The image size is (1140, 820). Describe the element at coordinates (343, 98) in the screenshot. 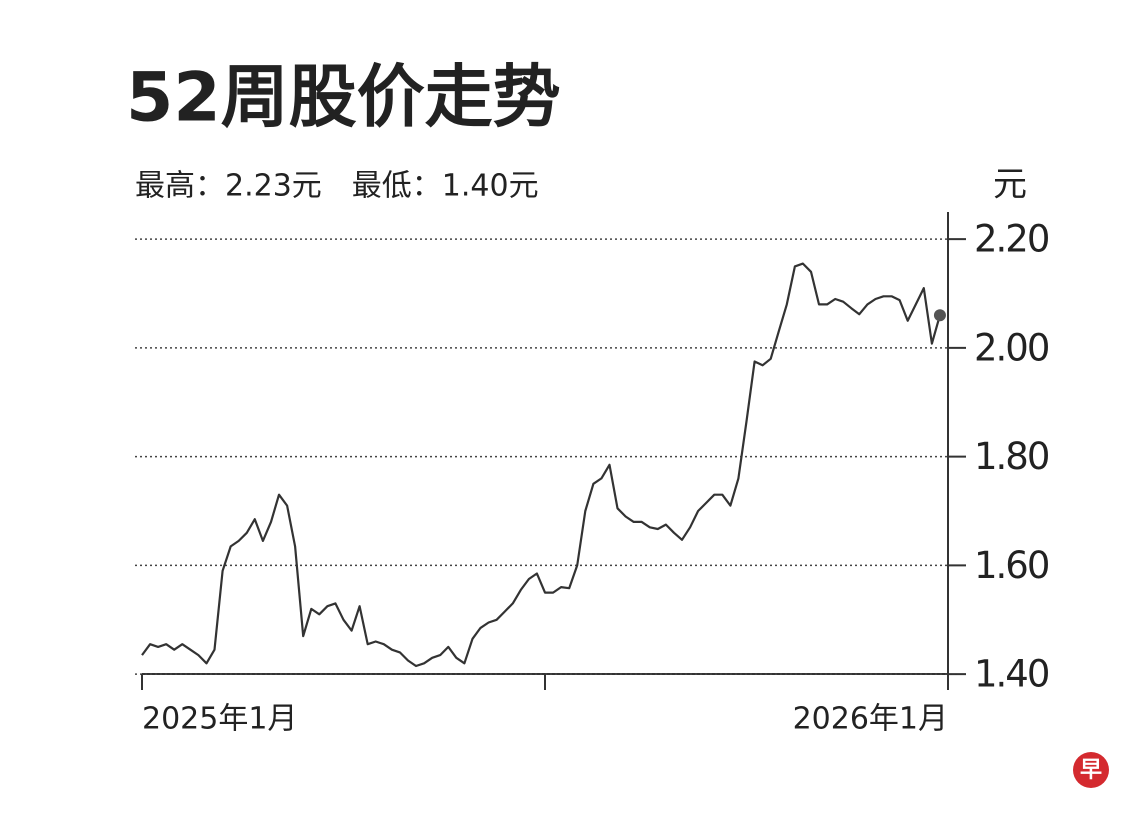

I see `chart-title: 52周股价走势` at that location.